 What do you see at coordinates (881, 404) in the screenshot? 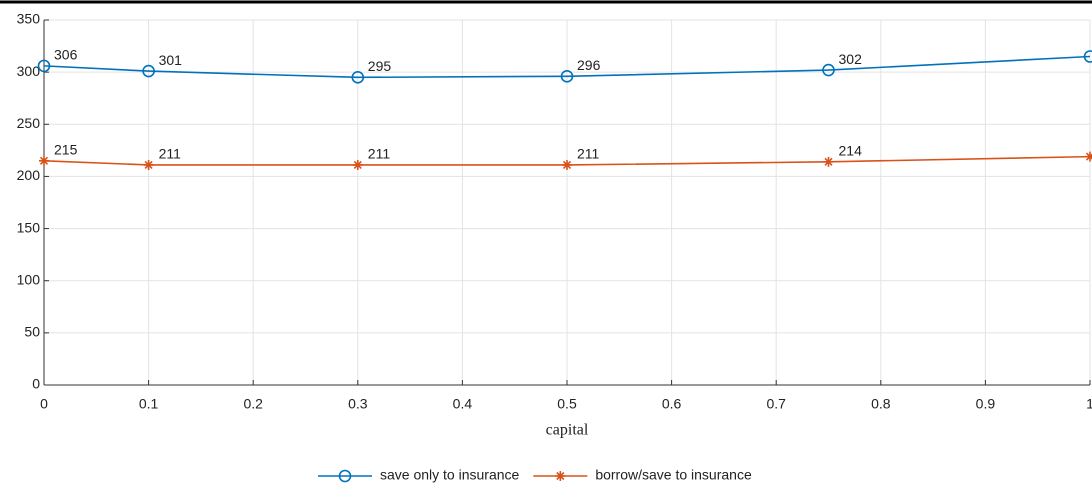
I see `x-tick-label: 0.8` at bounding box center [881, 404].